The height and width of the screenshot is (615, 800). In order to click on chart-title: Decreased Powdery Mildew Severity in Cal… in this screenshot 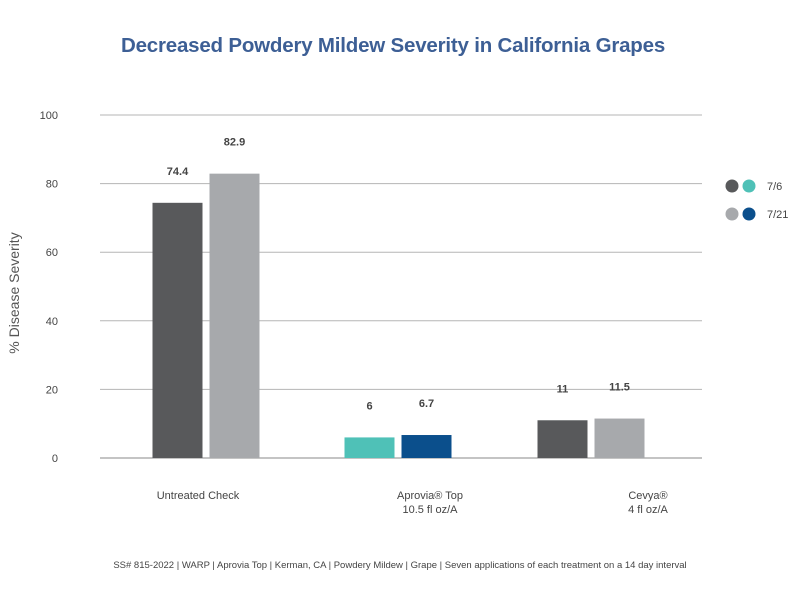, I will do `click(393, 45)`.